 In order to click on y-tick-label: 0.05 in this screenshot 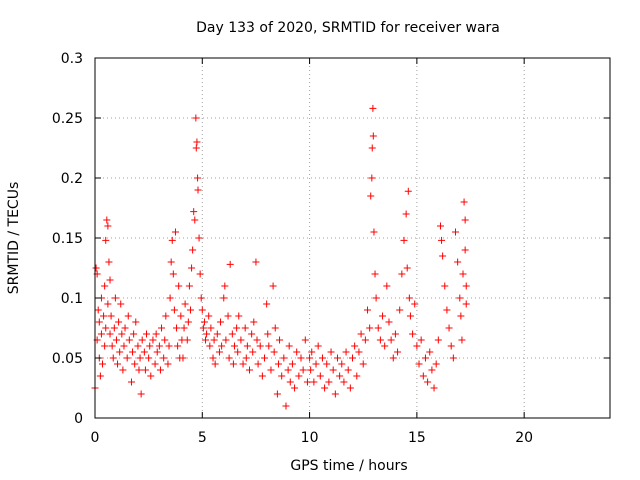, I will do `click(67, 359)`.